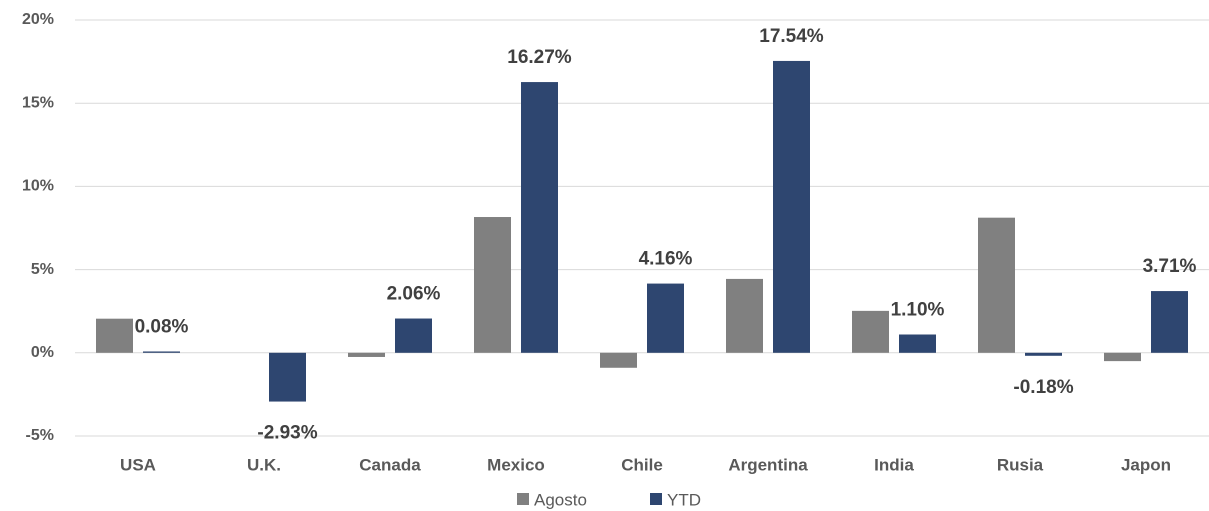  What do you see at coordinates (918, 310) in the screenshot?
I see `data-label: 1.10%` at bounding box center [918, 310].